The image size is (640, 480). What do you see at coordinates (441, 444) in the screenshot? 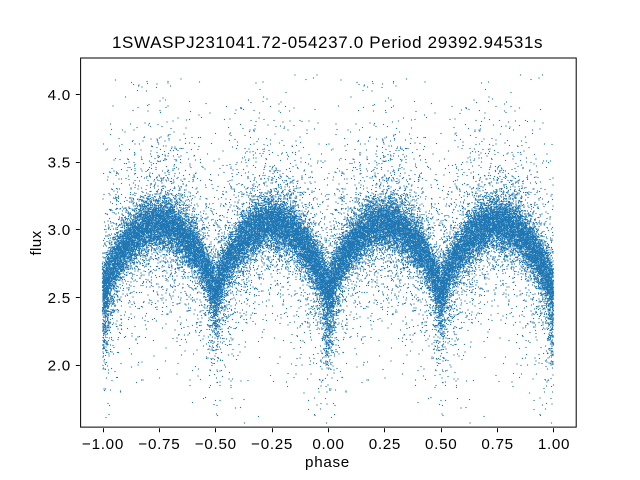
I see `svg-text: 0.50` at bounding box center [441, 444].